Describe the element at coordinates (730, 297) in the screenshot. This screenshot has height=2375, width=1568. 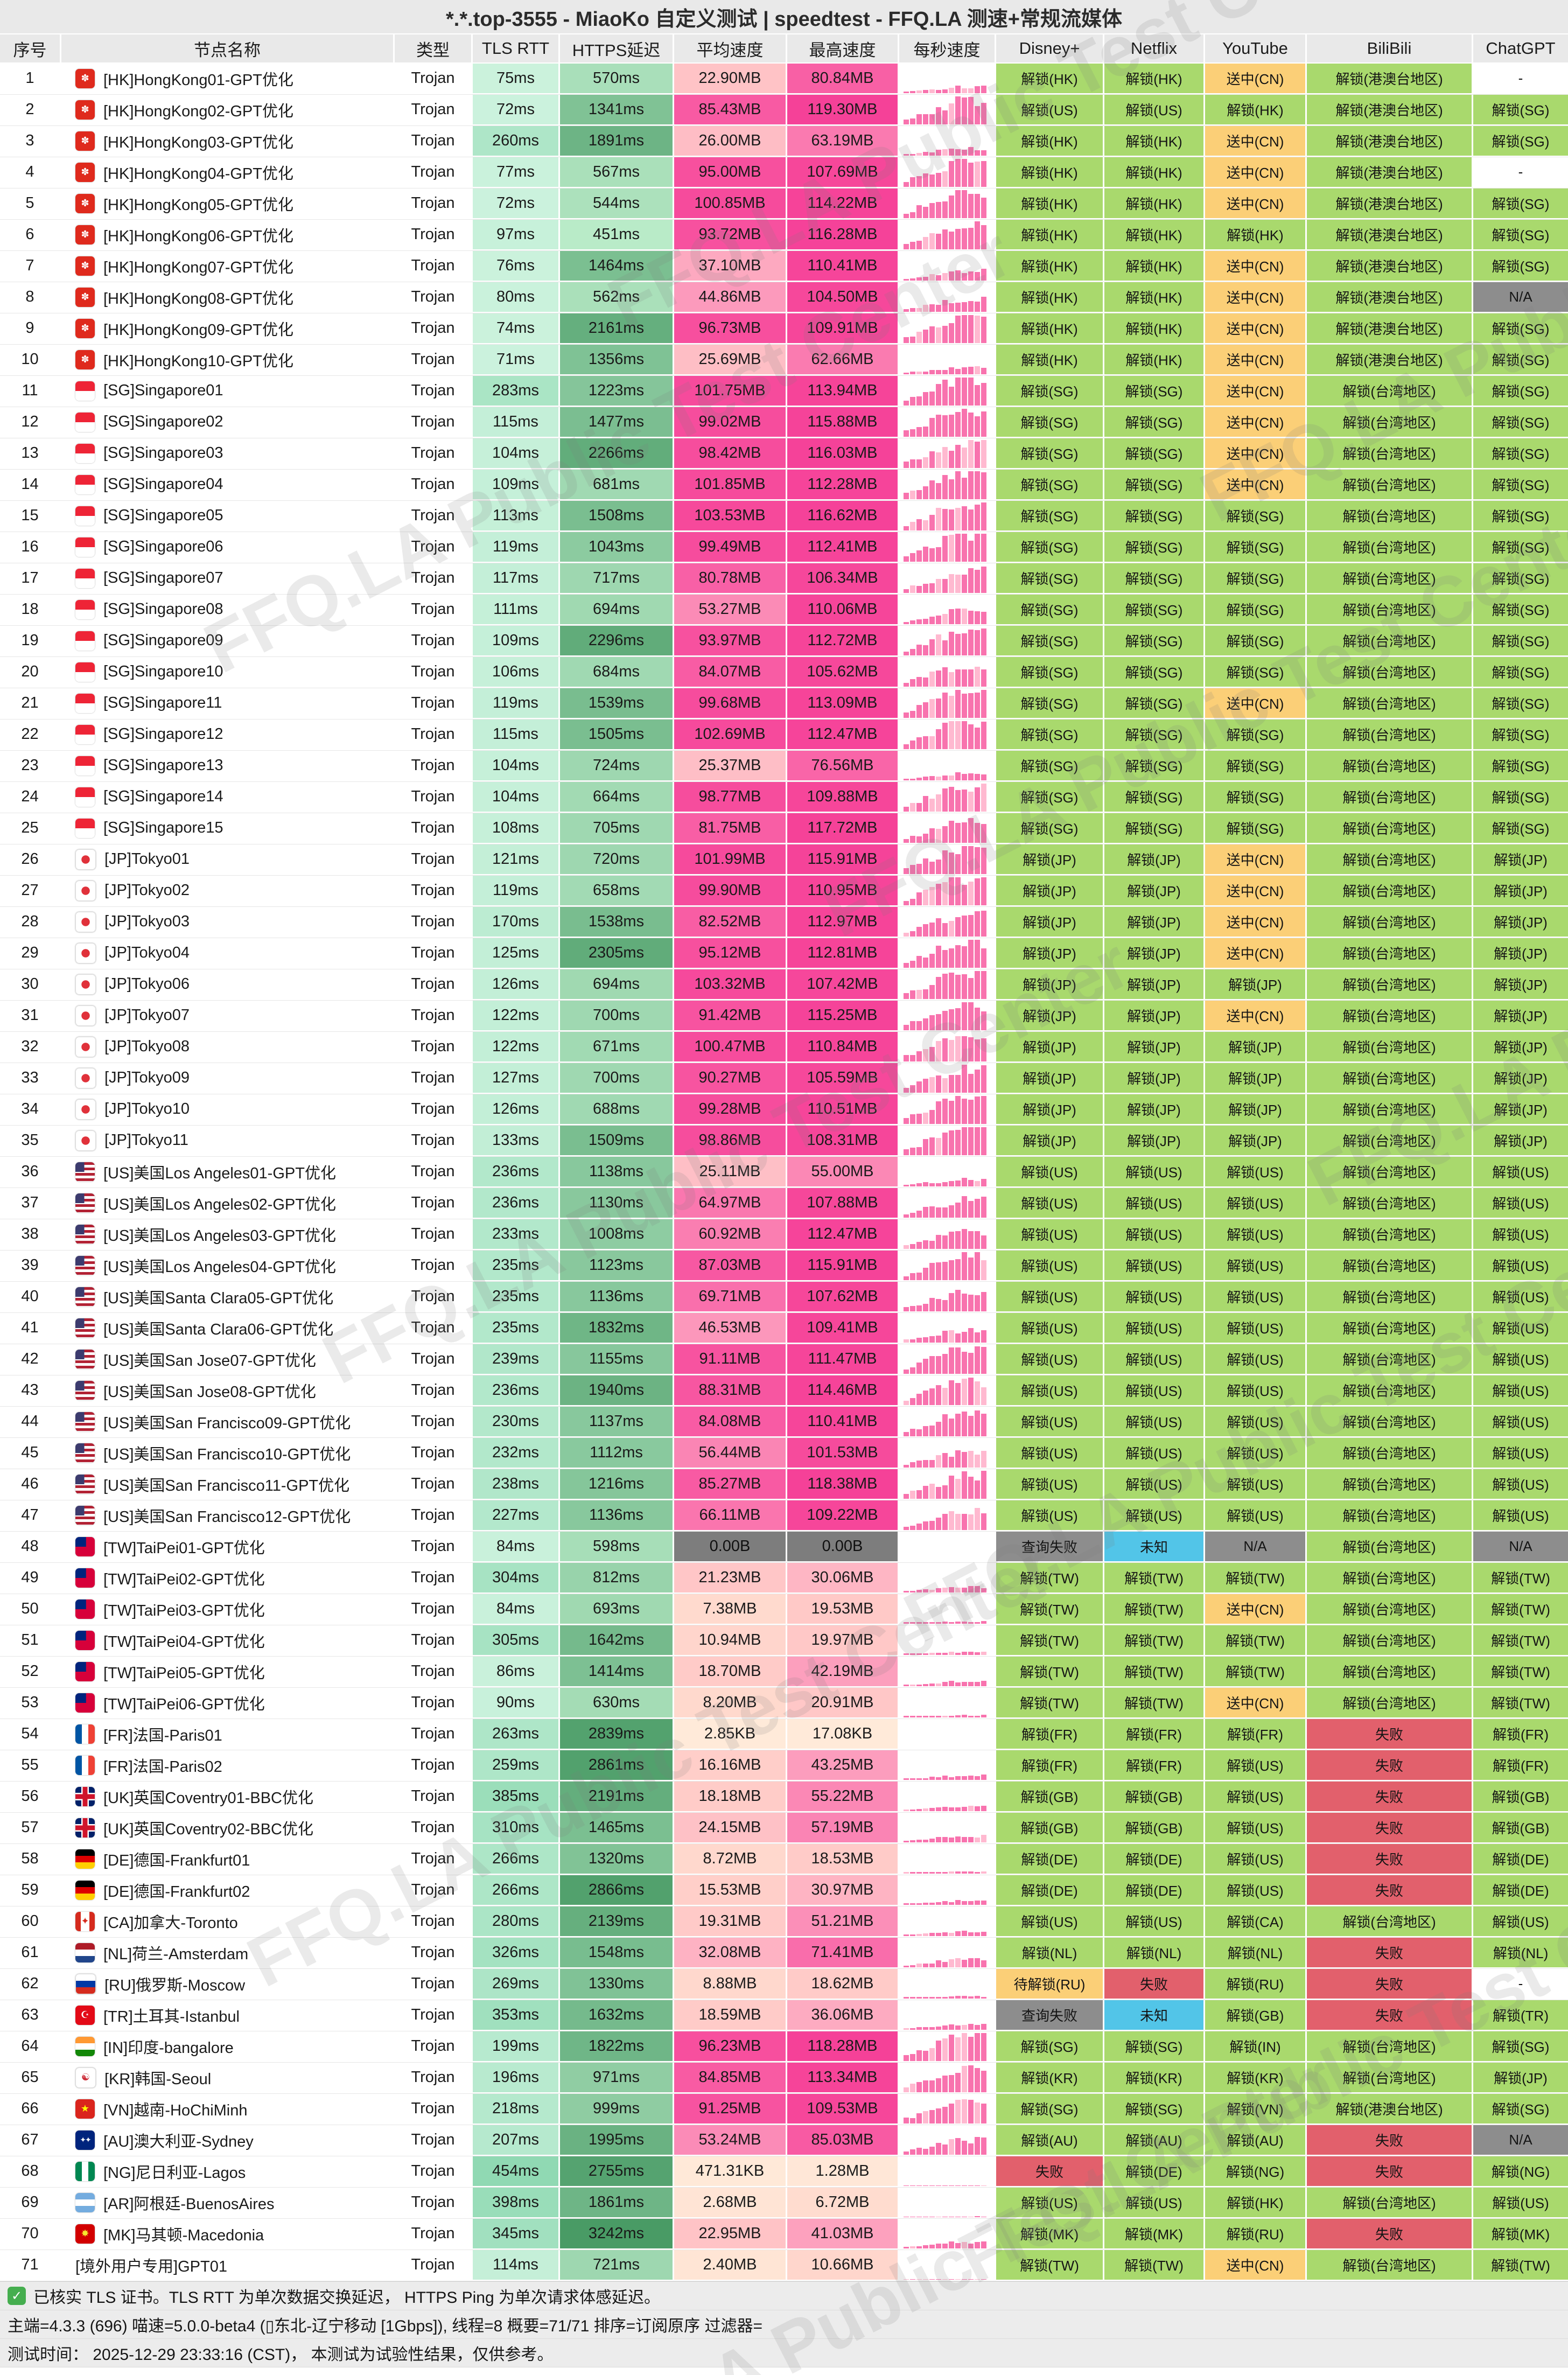
I see `avg-speed-cell: 44.86MB` at that location.